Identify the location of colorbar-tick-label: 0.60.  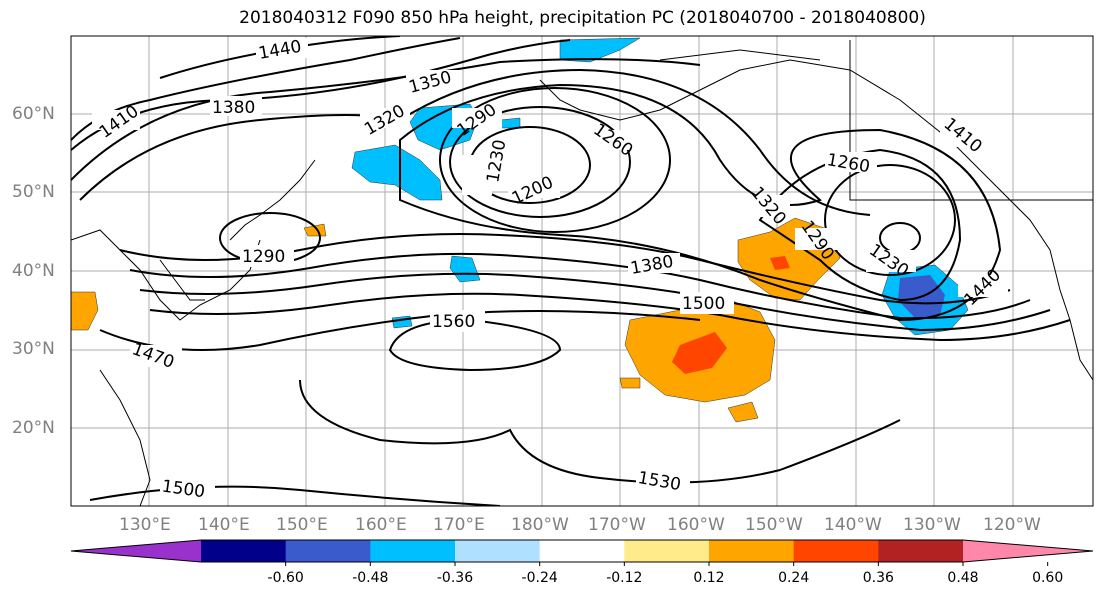
(1048, 578).